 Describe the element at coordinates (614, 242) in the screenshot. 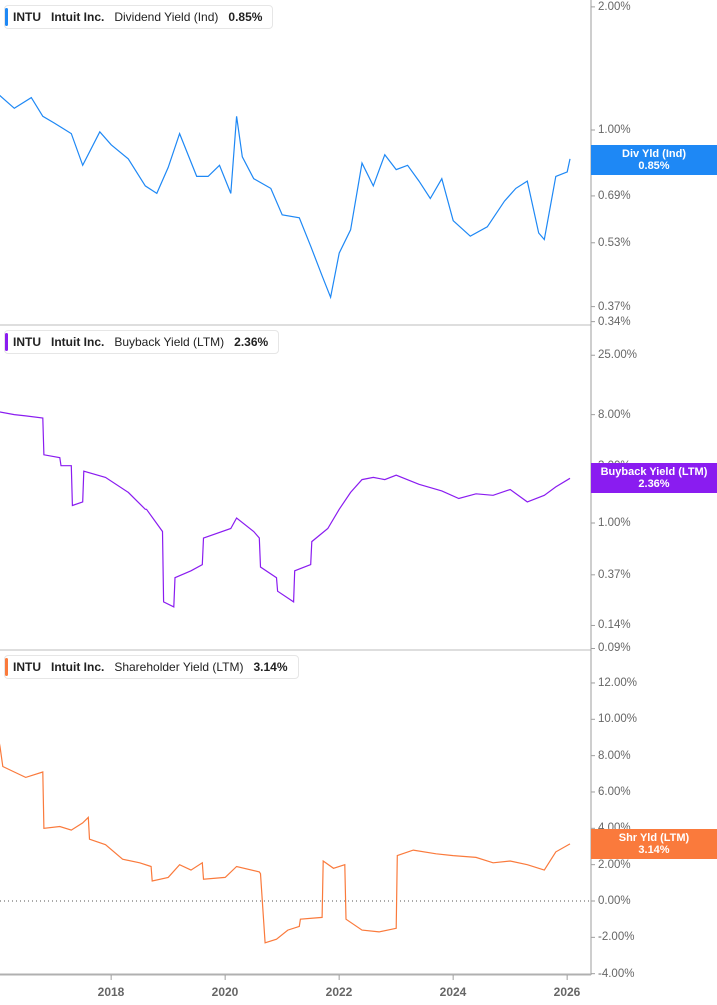

I see `y-tick-label: 0.53%` at that location.